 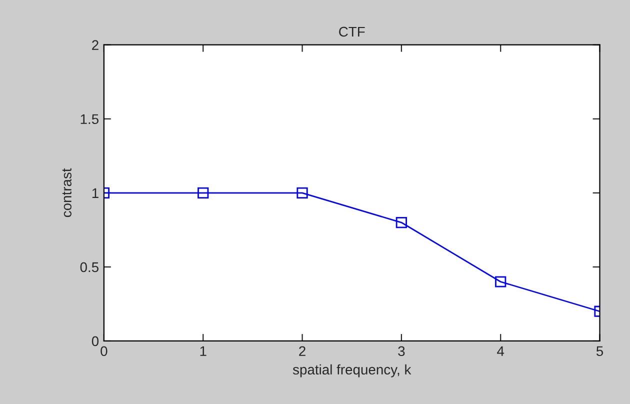 What do you see at coordinates (401, 351) in the screenshot?
I see `x-tick-label: 3` at bounding box center [401, 351].